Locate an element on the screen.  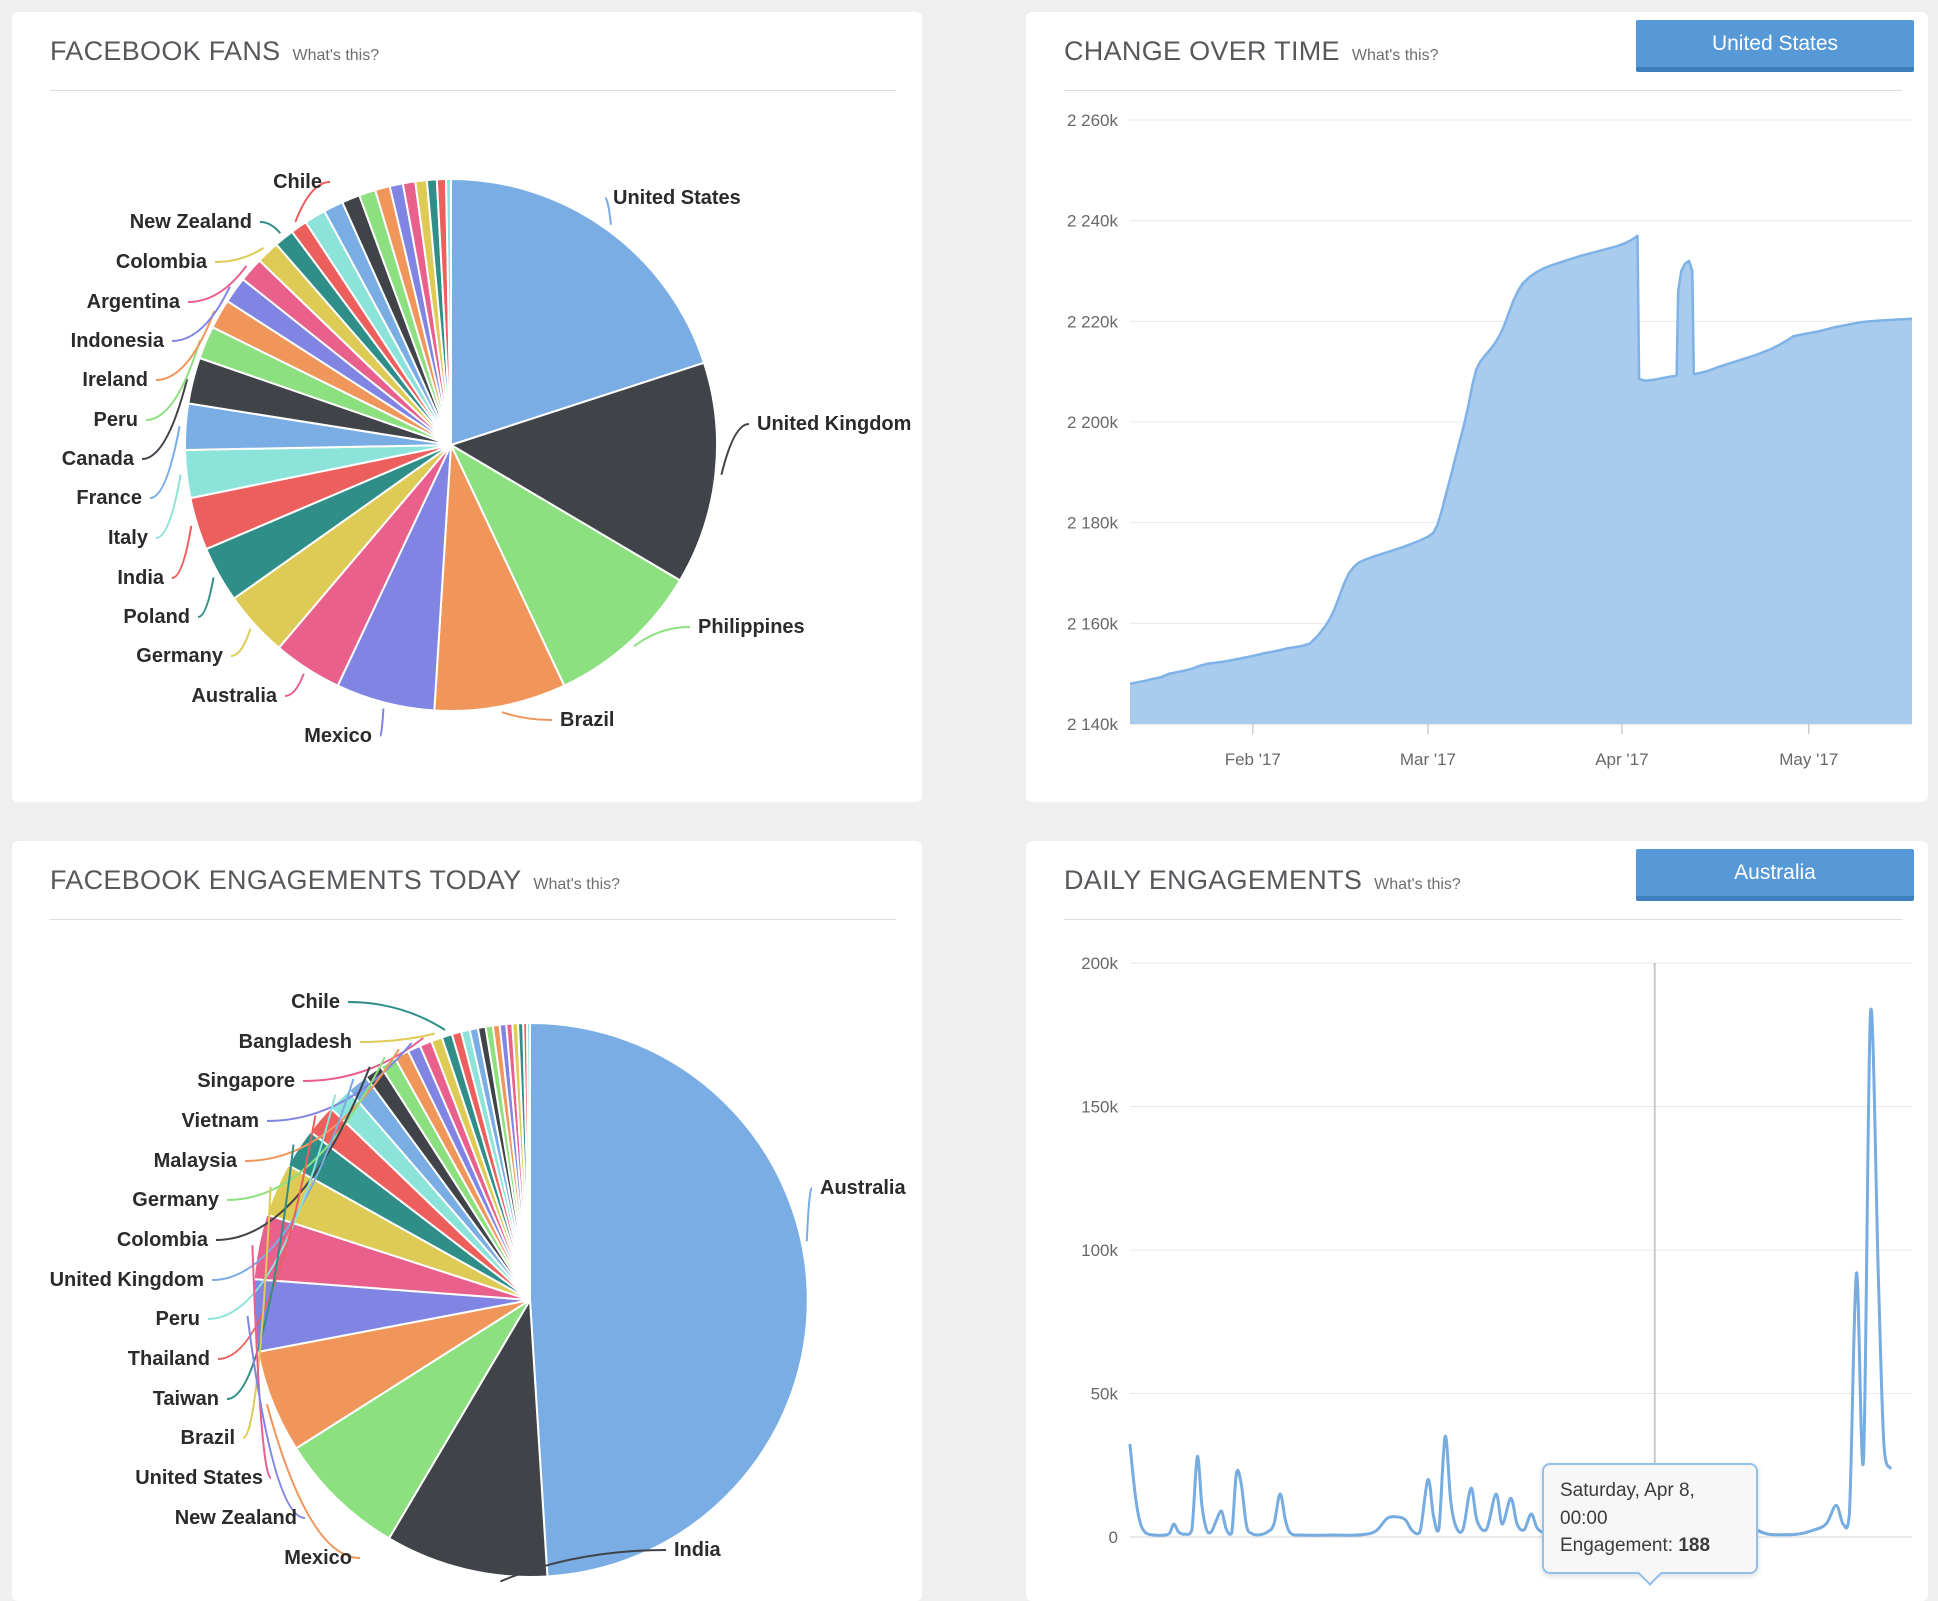
svg-text: 150k is located at coordinates (1099, 1107).